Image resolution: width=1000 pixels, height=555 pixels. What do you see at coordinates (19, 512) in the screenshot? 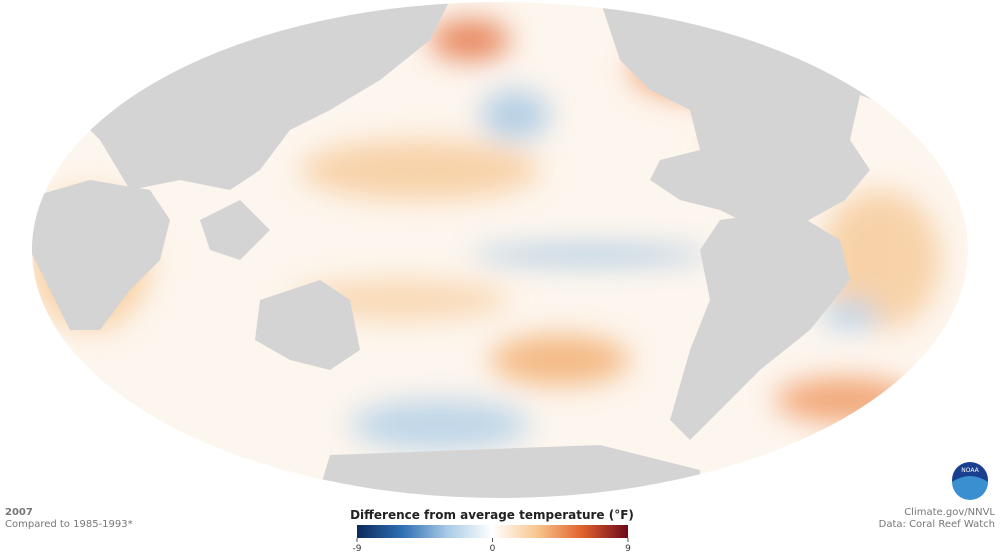
I see `year: 2007` at bounding box center [19, 512].